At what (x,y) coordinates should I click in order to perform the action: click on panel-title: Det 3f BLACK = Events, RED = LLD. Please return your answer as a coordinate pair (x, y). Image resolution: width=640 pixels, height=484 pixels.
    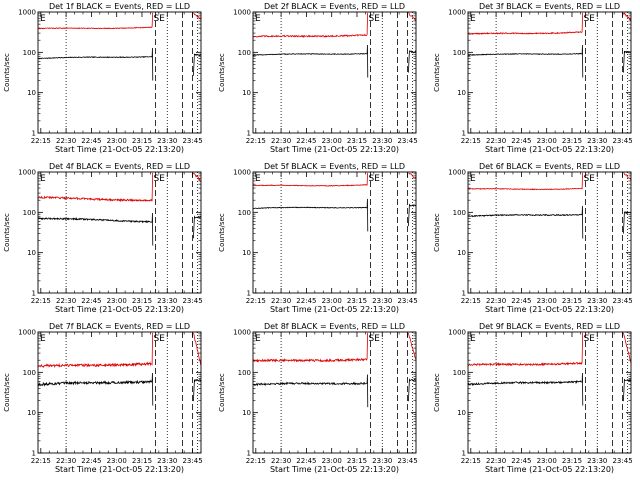
    Looking at the image, I should click on (549, 6).